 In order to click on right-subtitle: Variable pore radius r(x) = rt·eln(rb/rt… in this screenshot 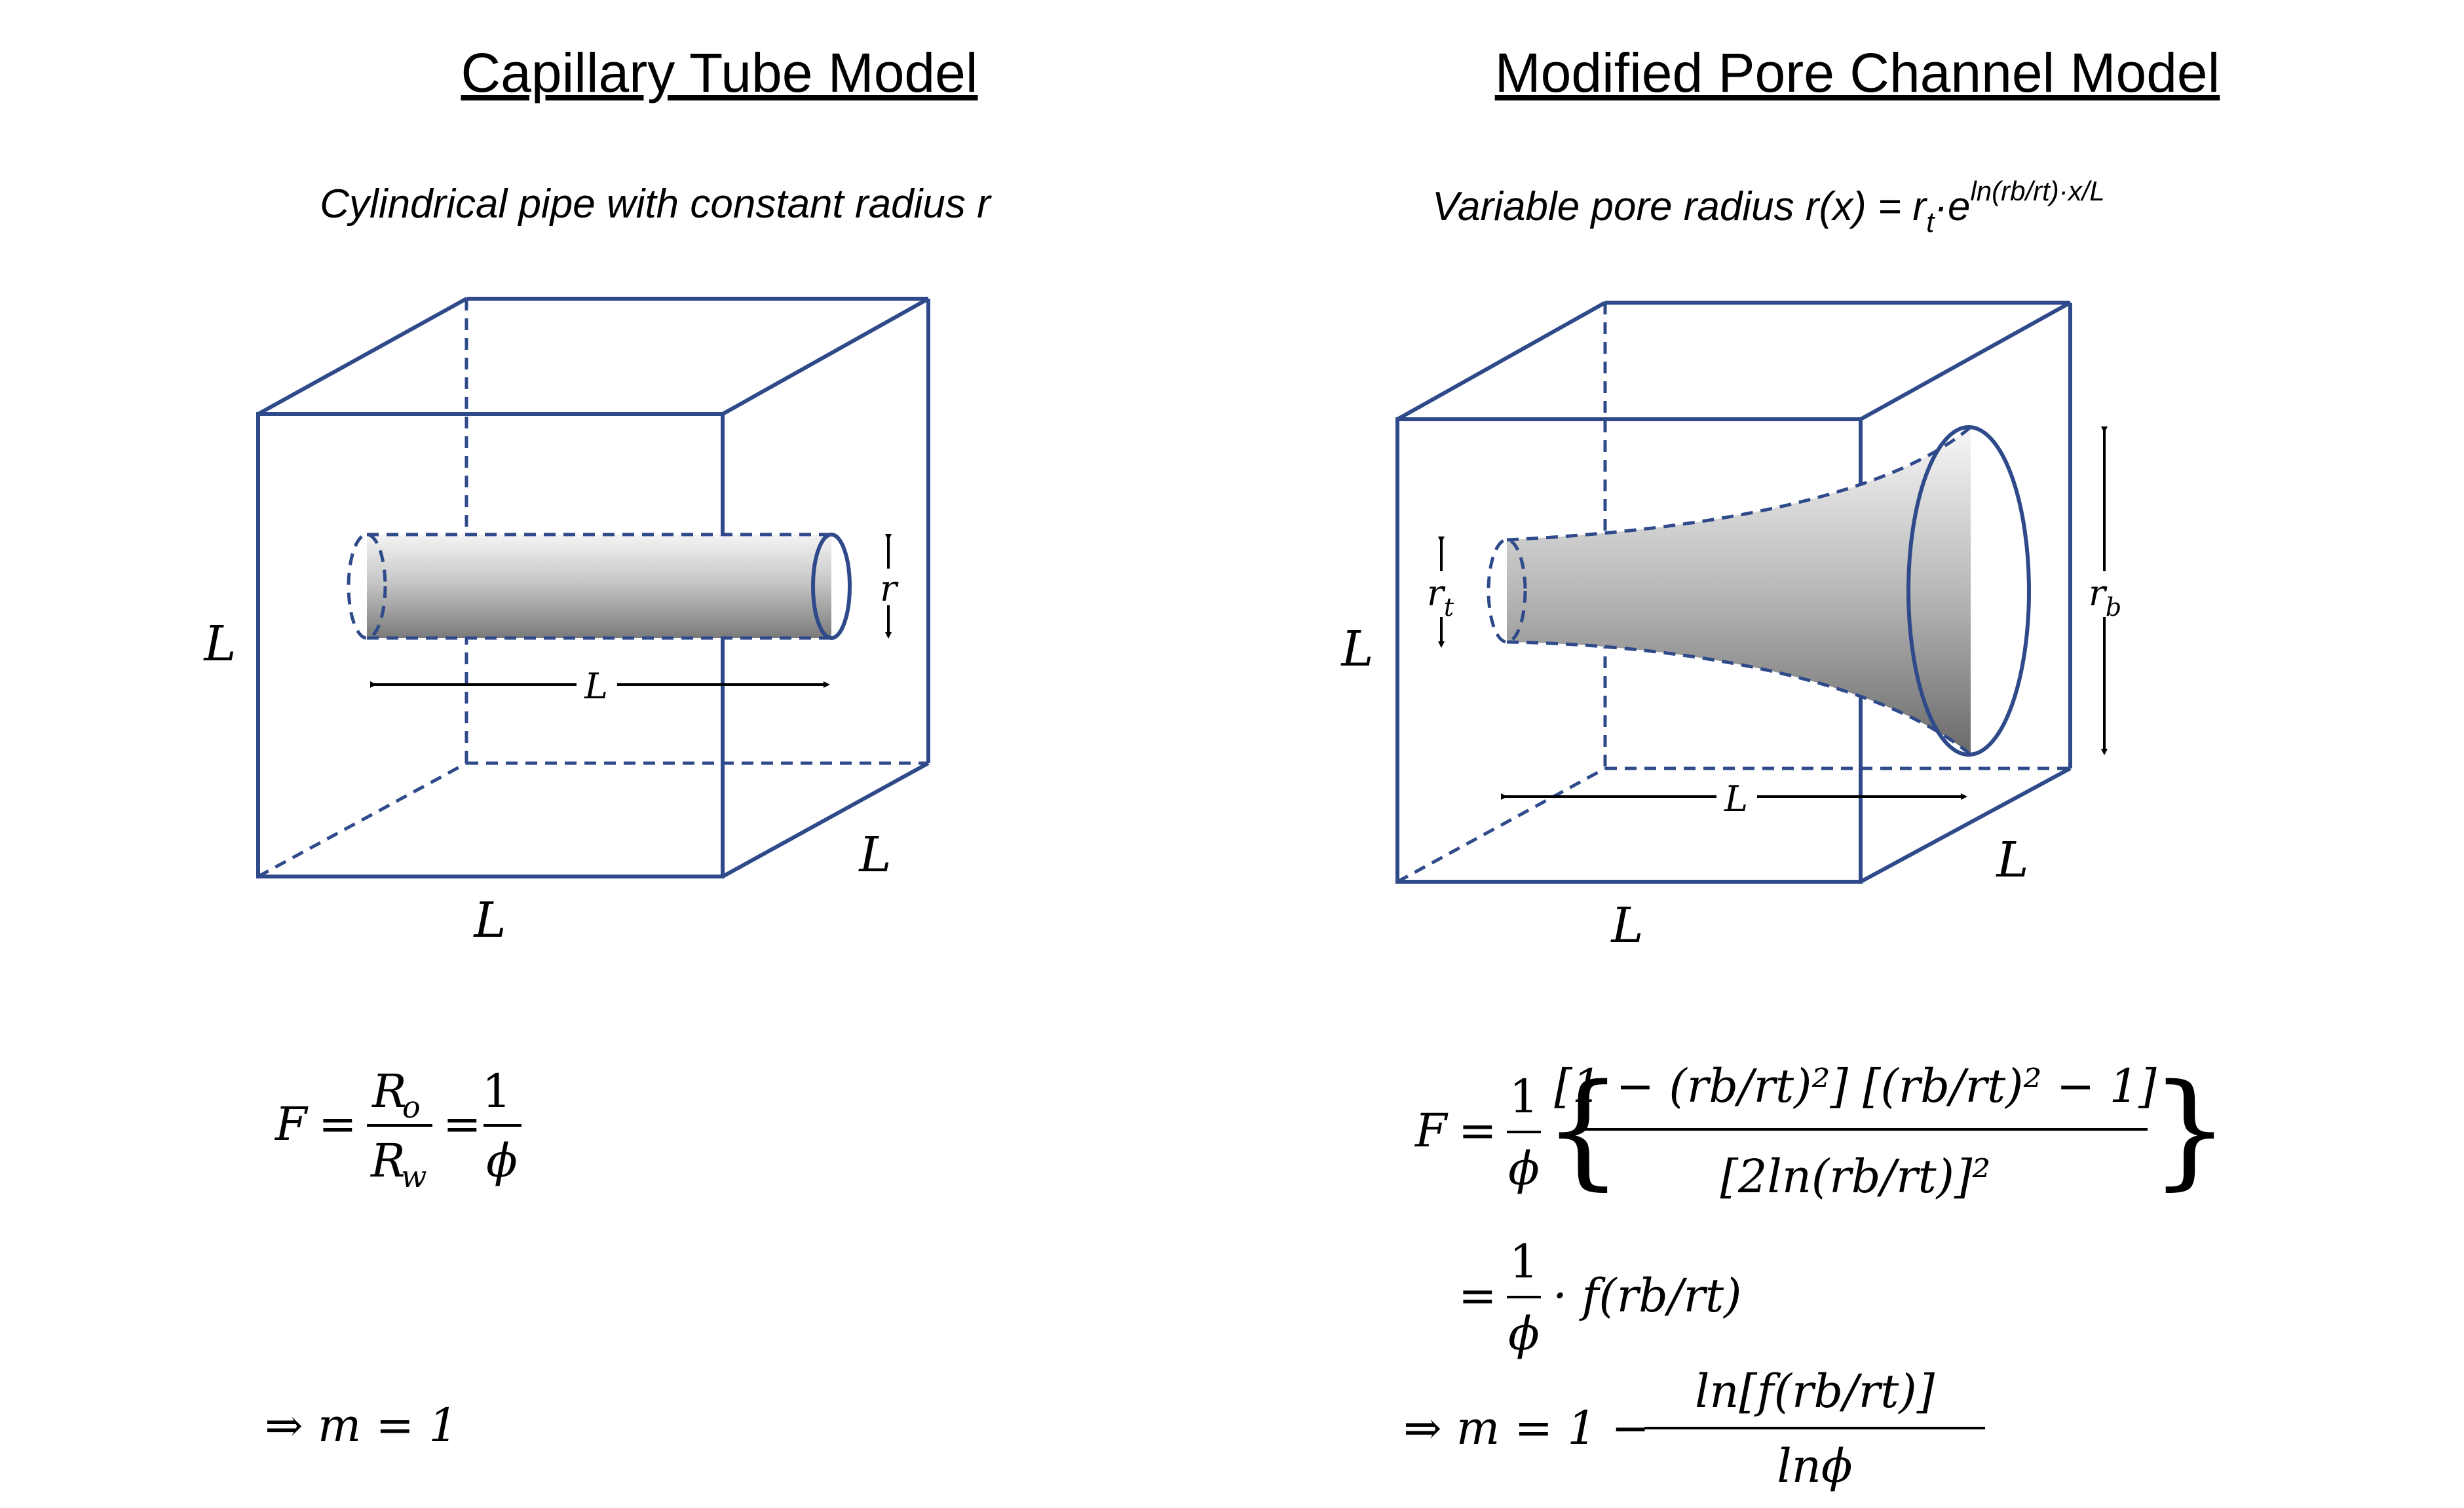, I will do `click(1768, 207)`.